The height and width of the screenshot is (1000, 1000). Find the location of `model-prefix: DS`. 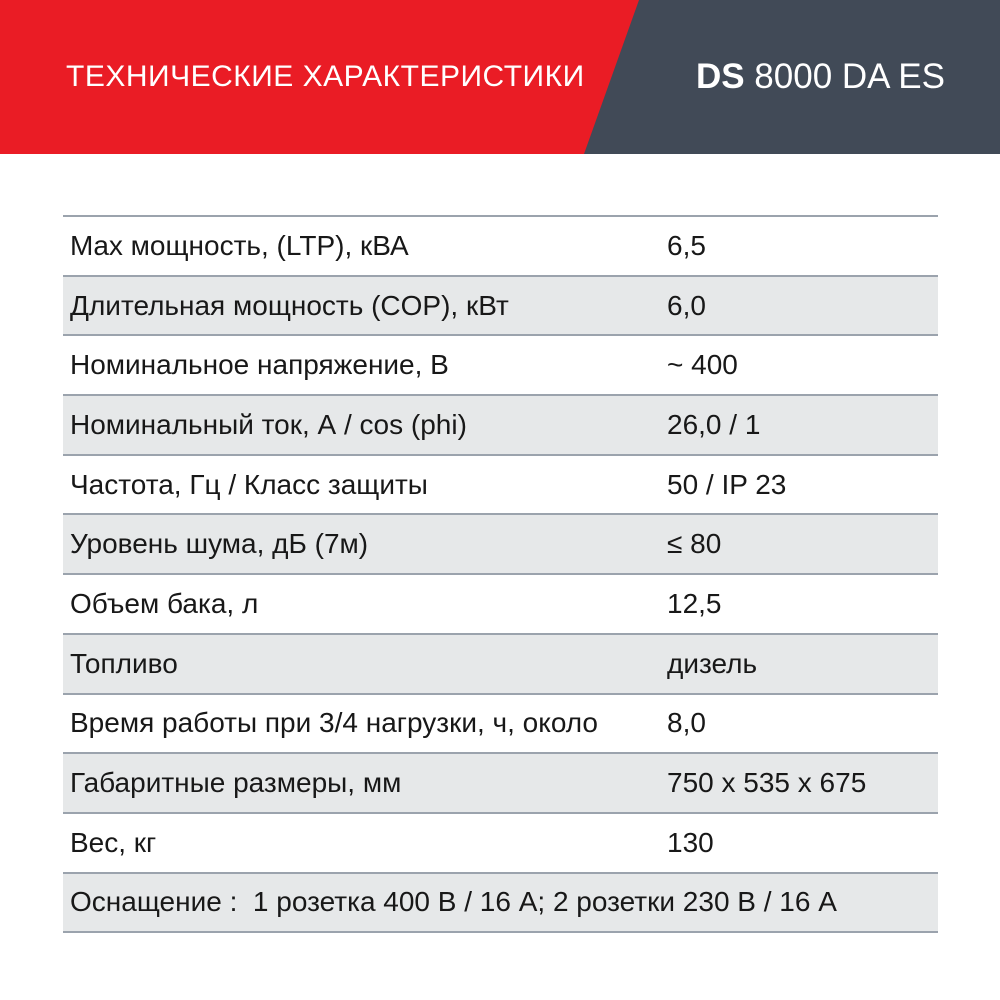

model-prefix: DS is located at coordinates (720, 76).